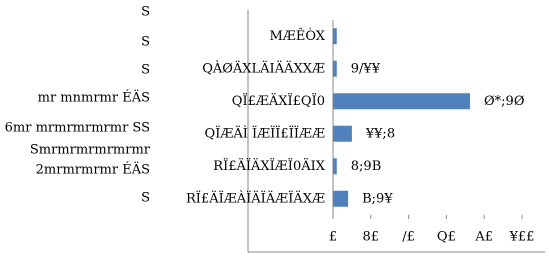 Image resolution: width=549 pixels, height=263 pixels. What do you see at coordinates (380, 133) in the screenshot?
I see `value-label: ¥¥;8` at bounding box center [380, 133].